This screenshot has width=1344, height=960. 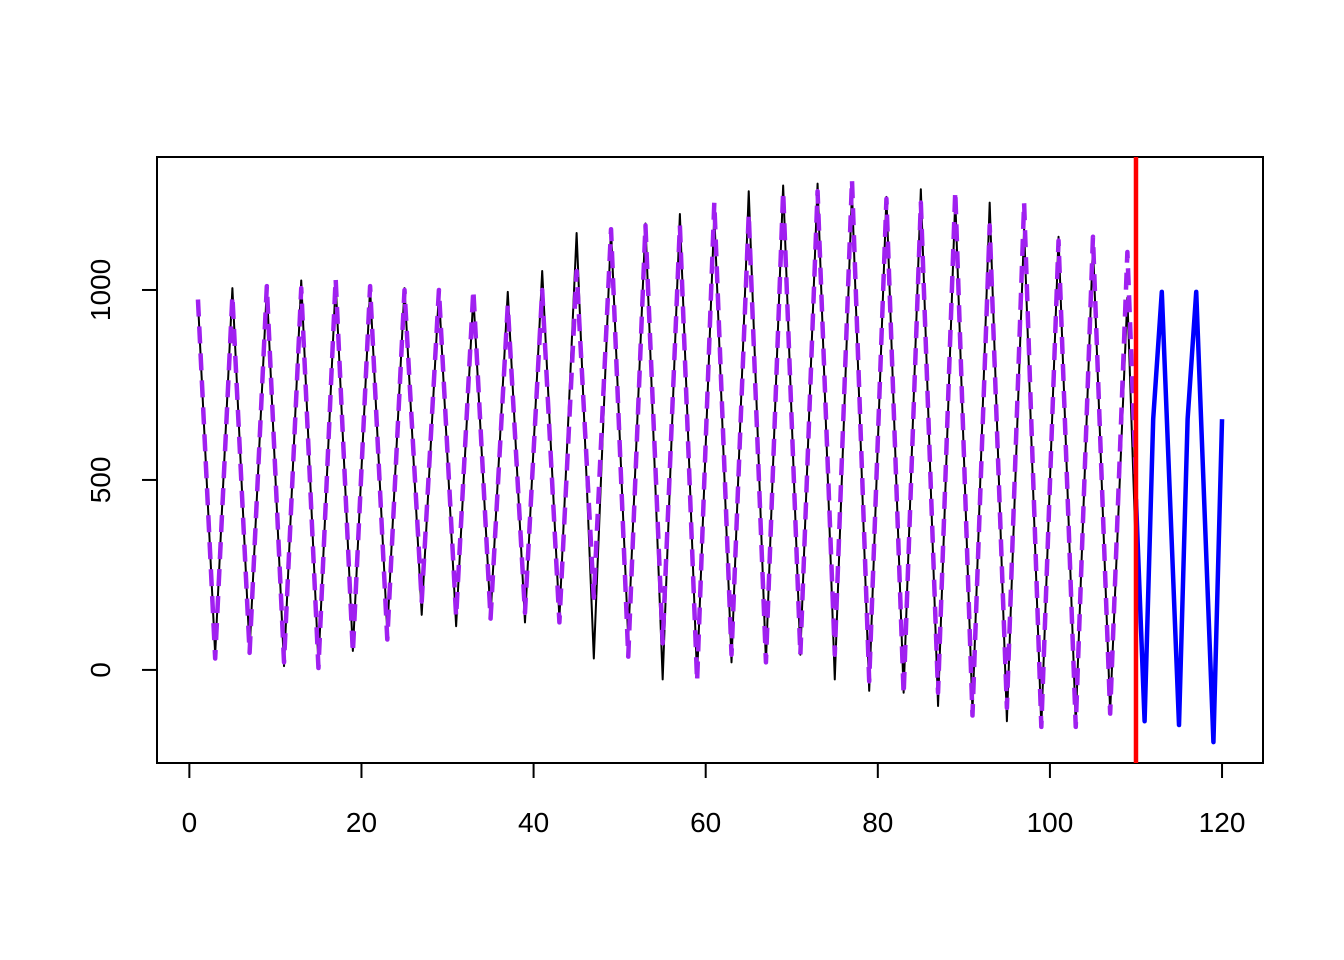 I want to click on x-tick-label: 20, so click(x=361, y=822).